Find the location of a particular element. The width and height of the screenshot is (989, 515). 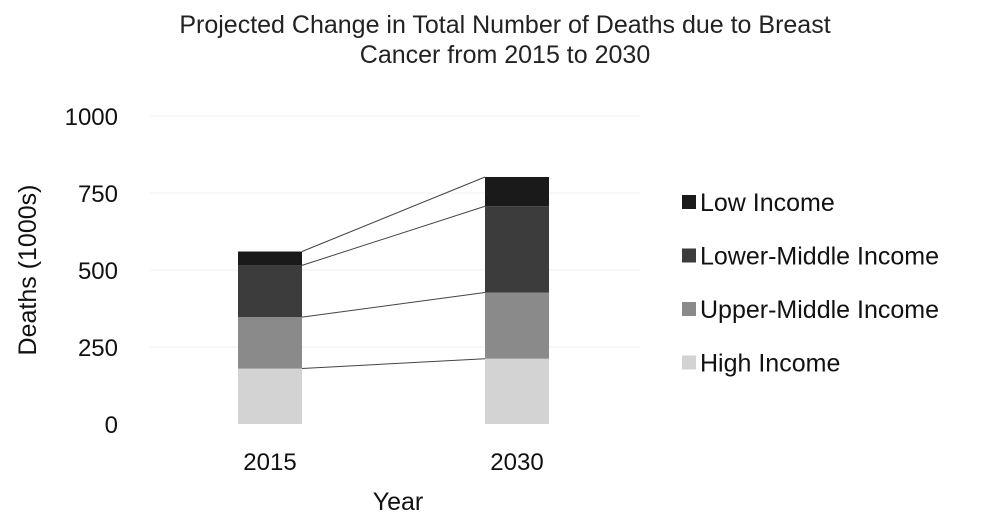

x-axis-title: Year is located at coordinates (398, 501).